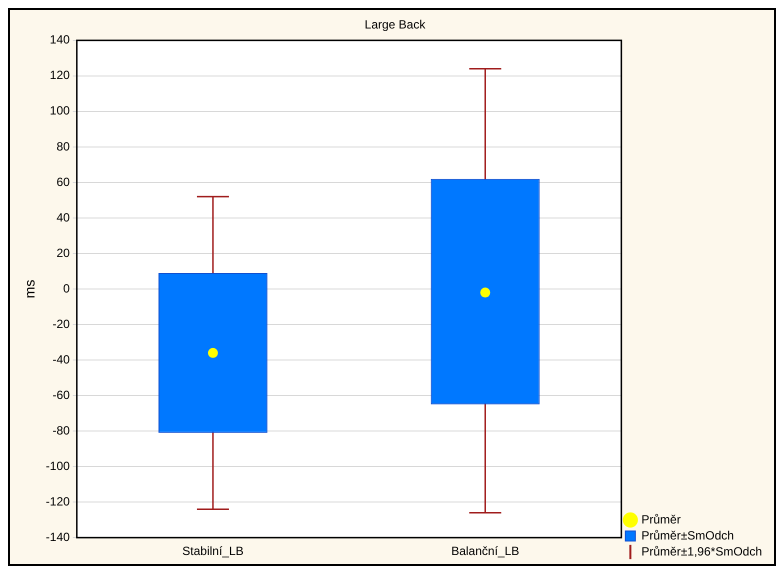 This screenshot has height=574, width=784. Describe the element at coordinates (63, 181) in the screenshot. I see `y-tick-label: 60` at that location.